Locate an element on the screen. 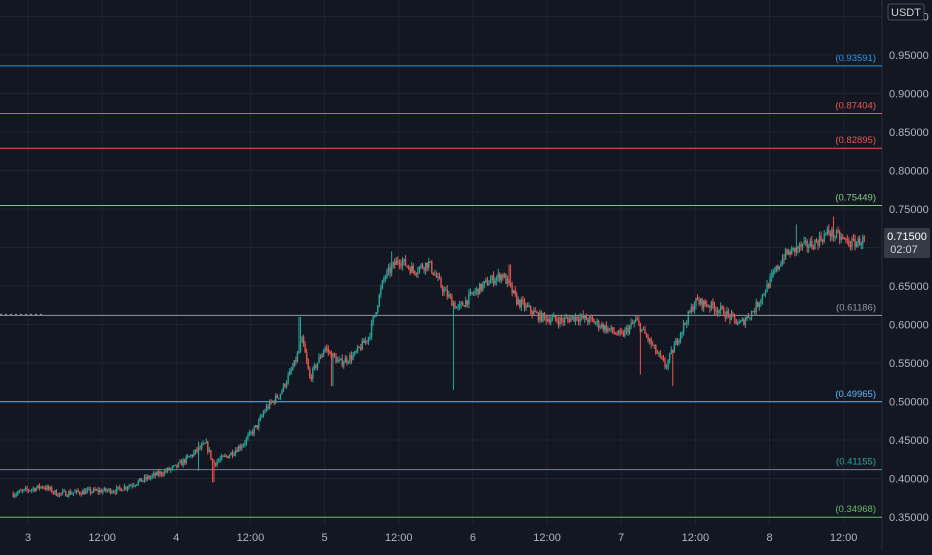 This screenshot has height=555, width=932. horizontal-level-label: (0.34968) is located at coordinates (855, 509).